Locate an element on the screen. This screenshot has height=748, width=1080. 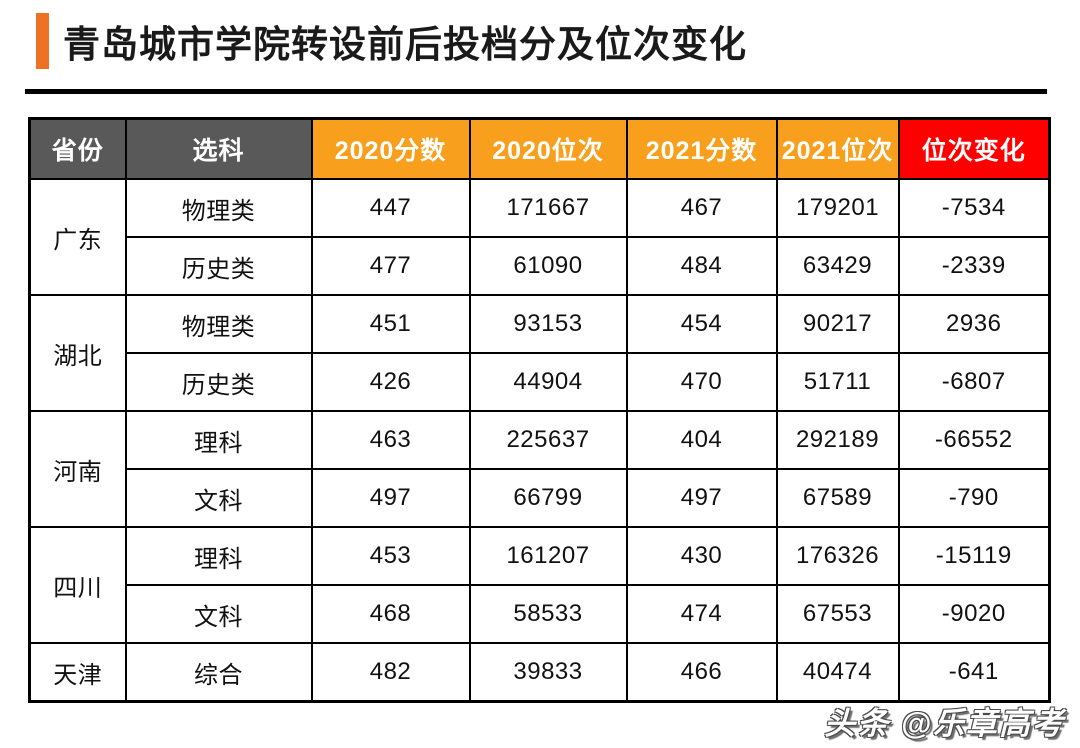
table-row: 河南 理科 463 225637 404 292189 -66552 is located at coordinates (539, 469).